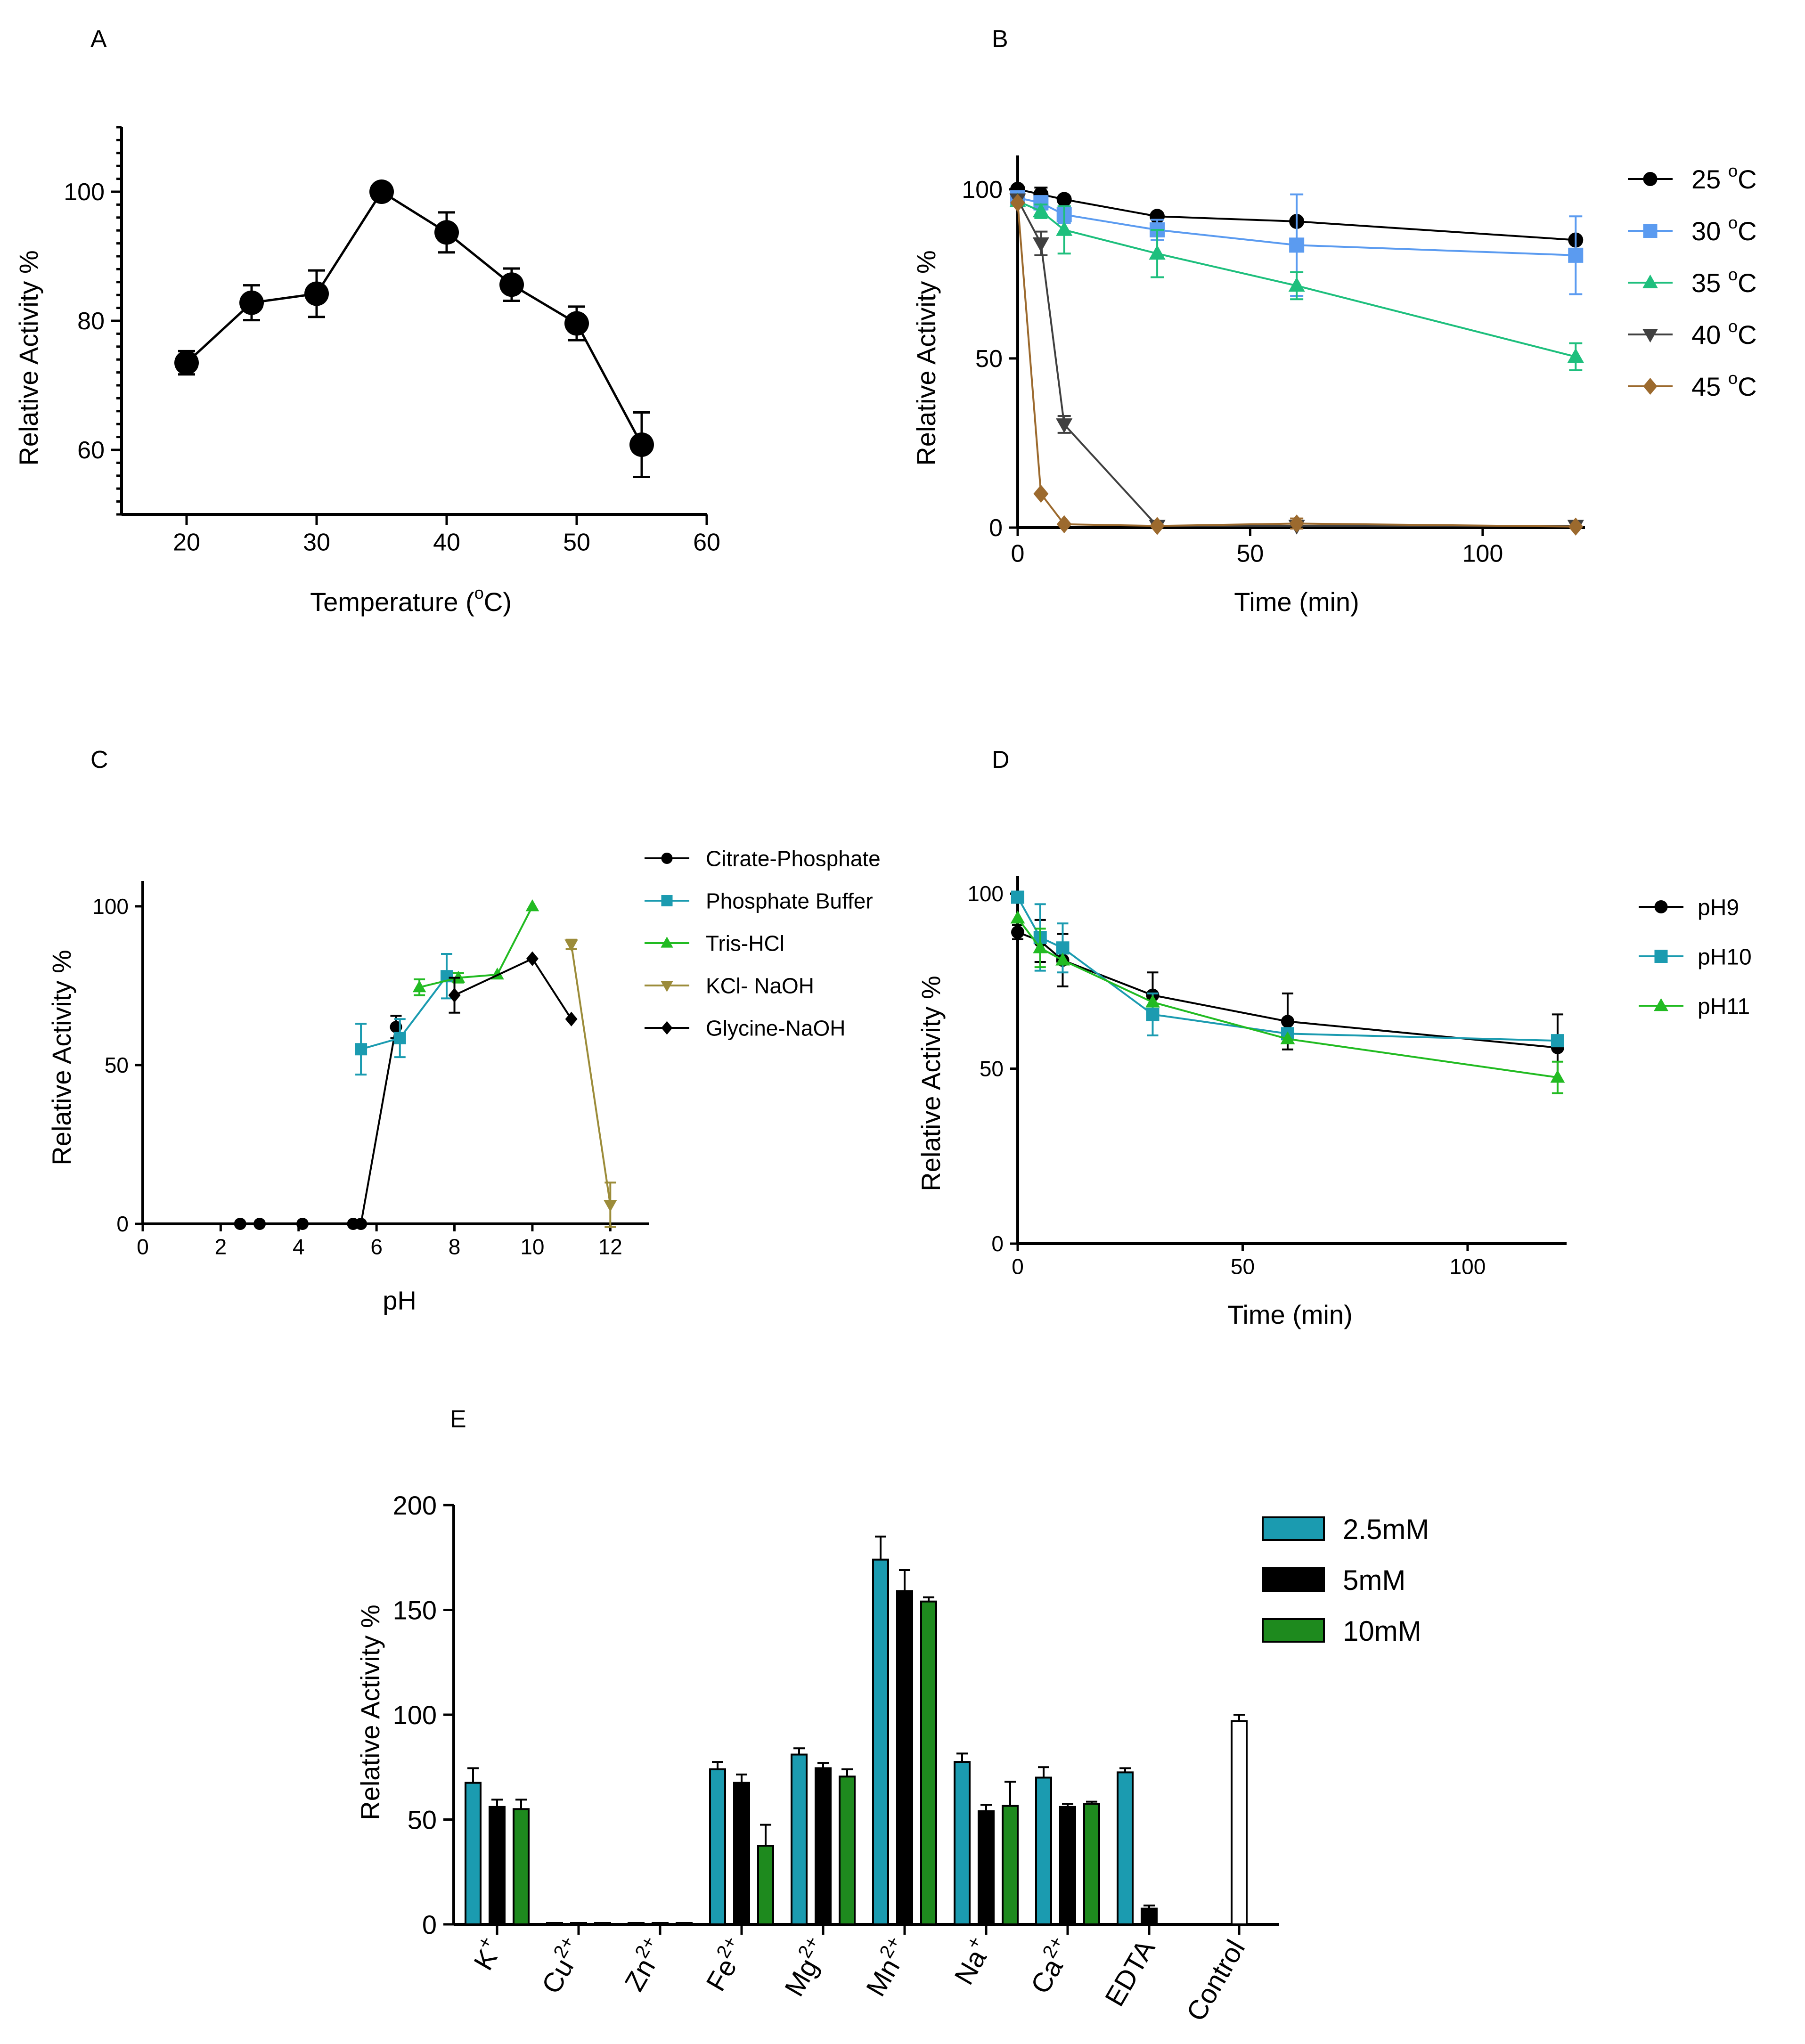 This screenshot has width=1805, height=2044. Describe the element at coordinates (299, 1246) in the screenshot. I see `x-tick-label: 4` at that location.